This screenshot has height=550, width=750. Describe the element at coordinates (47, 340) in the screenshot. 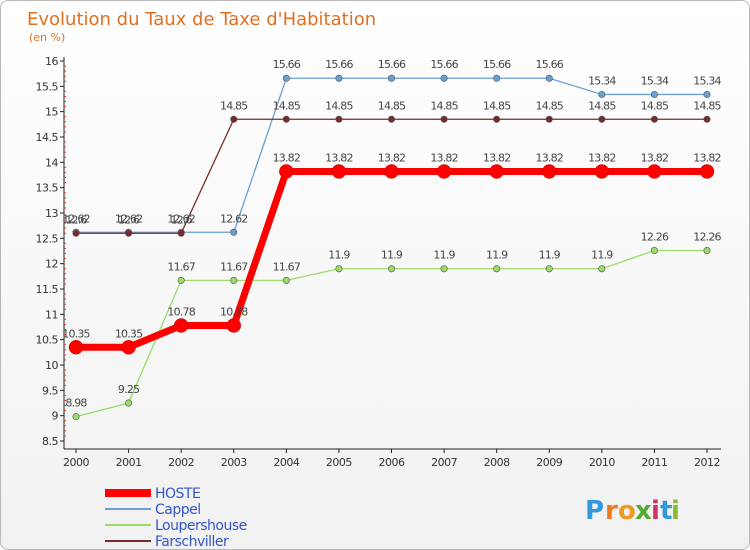

I see `y-tick-label: 10.5` at that location.